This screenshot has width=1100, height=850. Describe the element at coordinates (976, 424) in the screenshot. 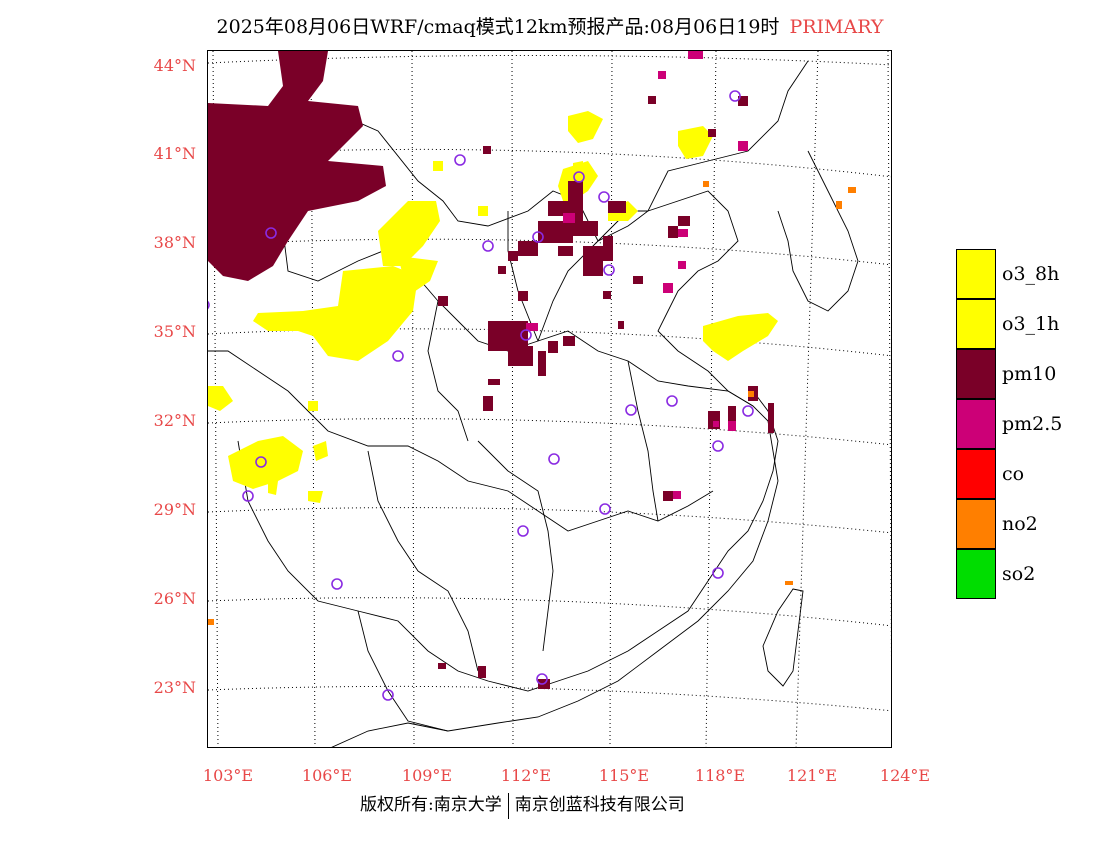

I see `legend-swatch-pm25` at that location.